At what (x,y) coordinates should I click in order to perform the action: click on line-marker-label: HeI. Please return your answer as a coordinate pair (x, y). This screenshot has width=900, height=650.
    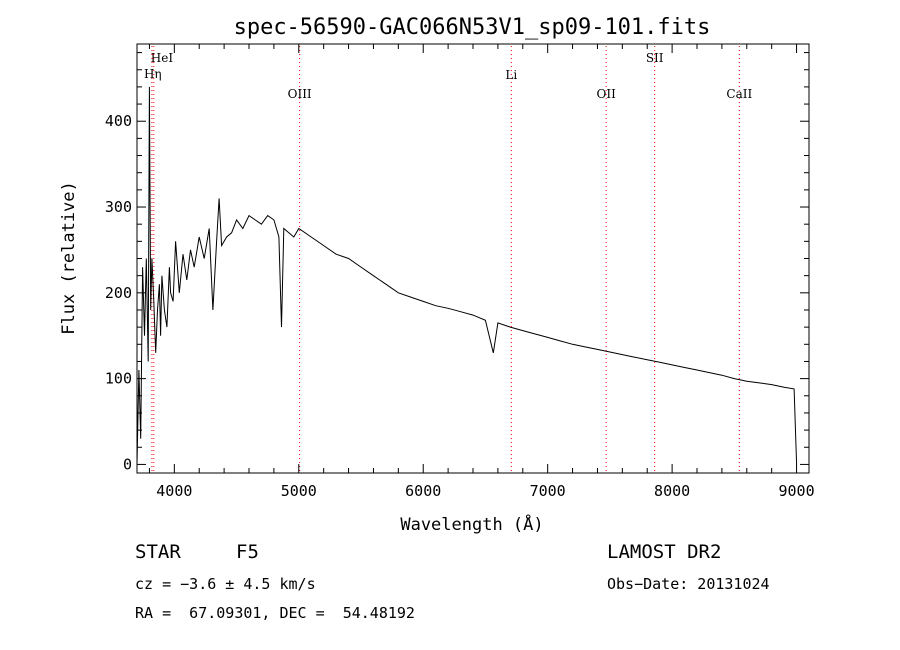
    Looking at the image, I should click on (162, 58).